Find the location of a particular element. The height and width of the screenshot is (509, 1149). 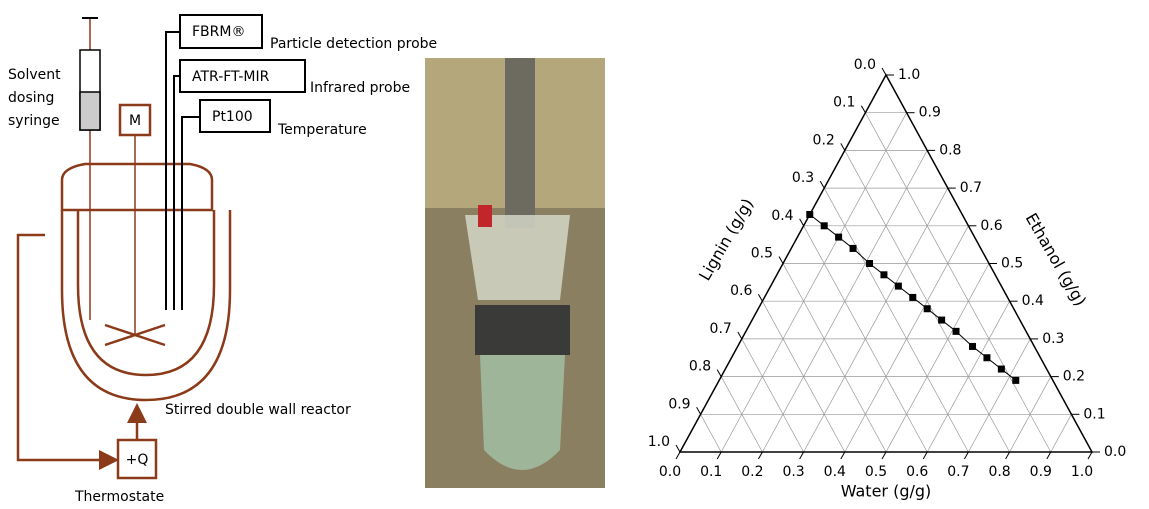

right-tick-label: 0.4 is located at coordinates (1033, 301).